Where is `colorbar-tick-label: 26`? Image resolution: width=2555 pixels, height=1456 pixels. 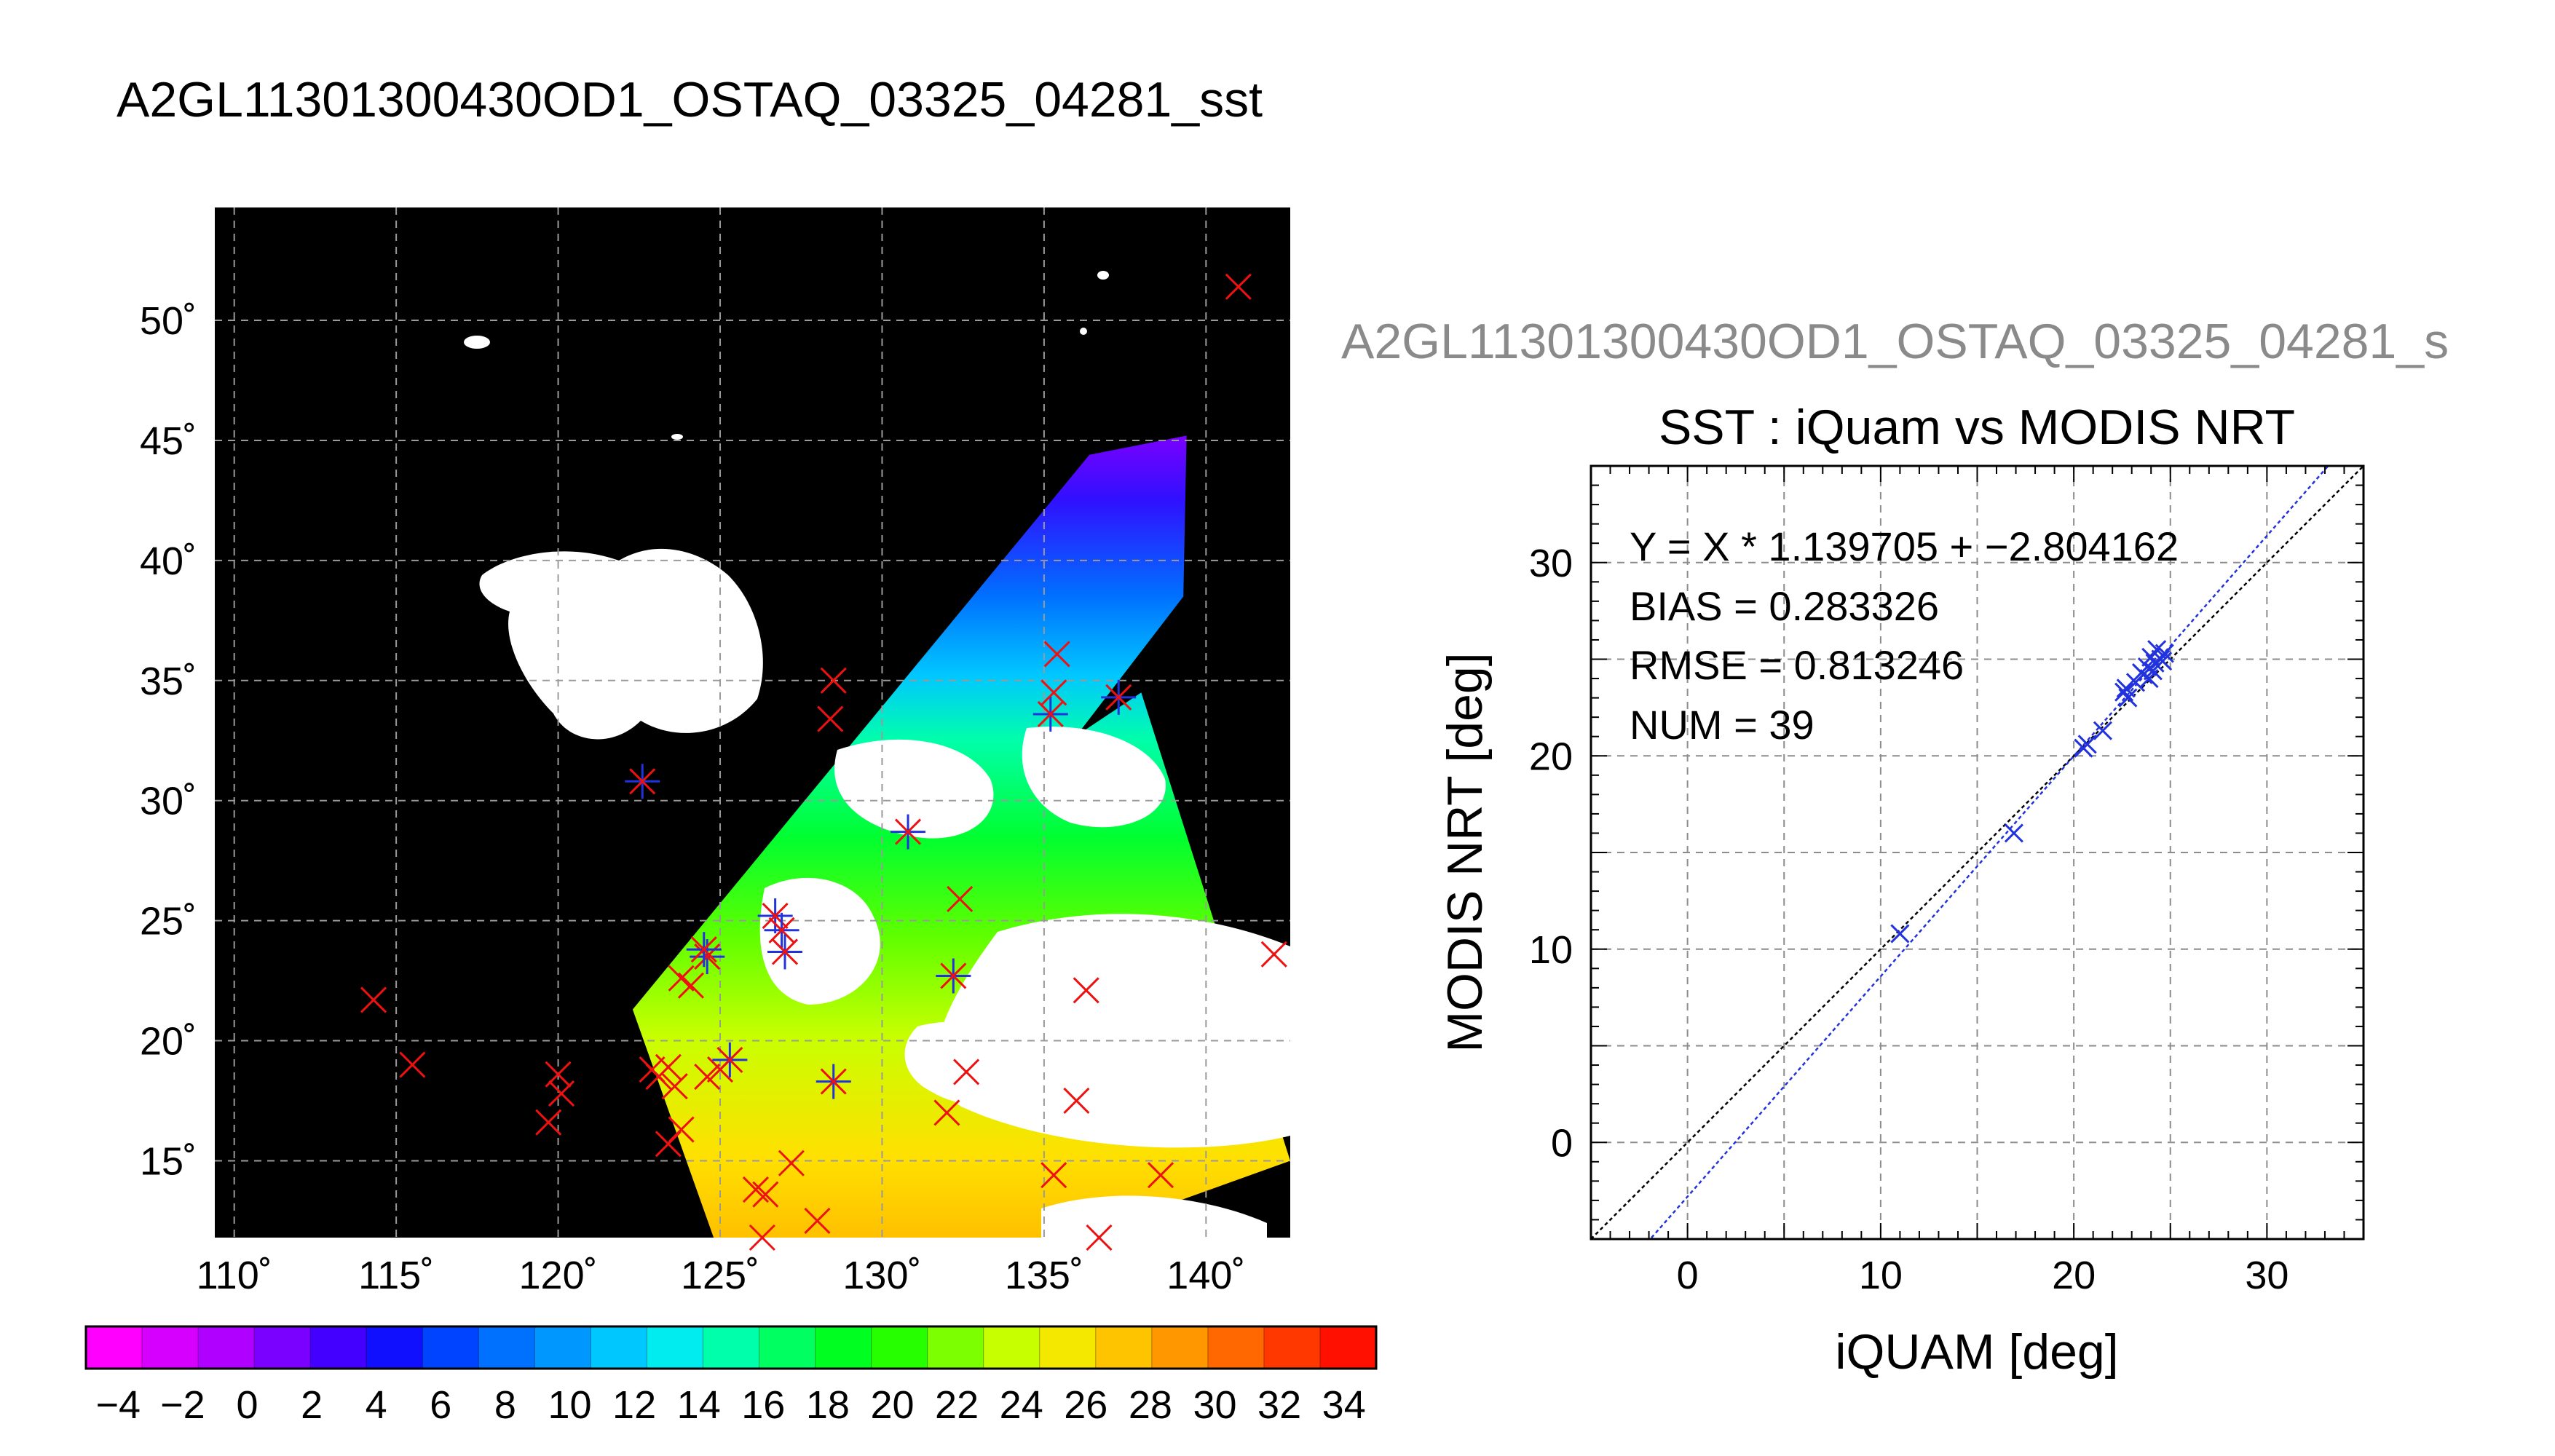 colorbar-tick-label: 26 is located at coordinates (1085, 1405).